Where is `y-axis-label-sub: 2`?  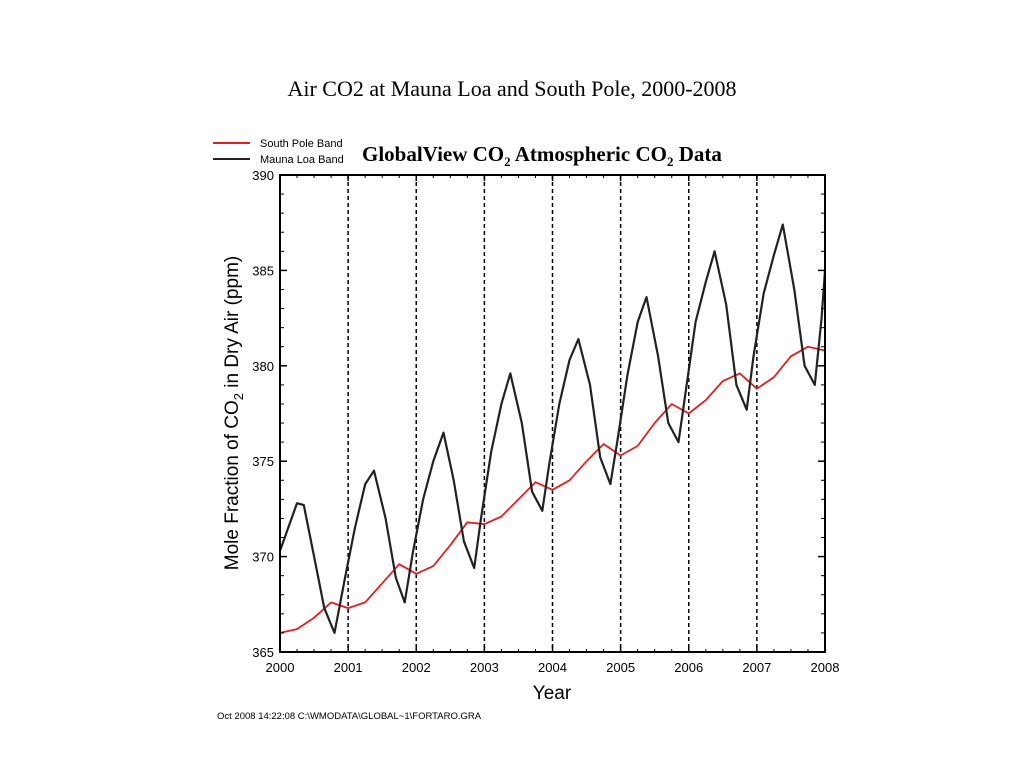 y-axis-label-sub: 2 is located at coordinates (238, 396).